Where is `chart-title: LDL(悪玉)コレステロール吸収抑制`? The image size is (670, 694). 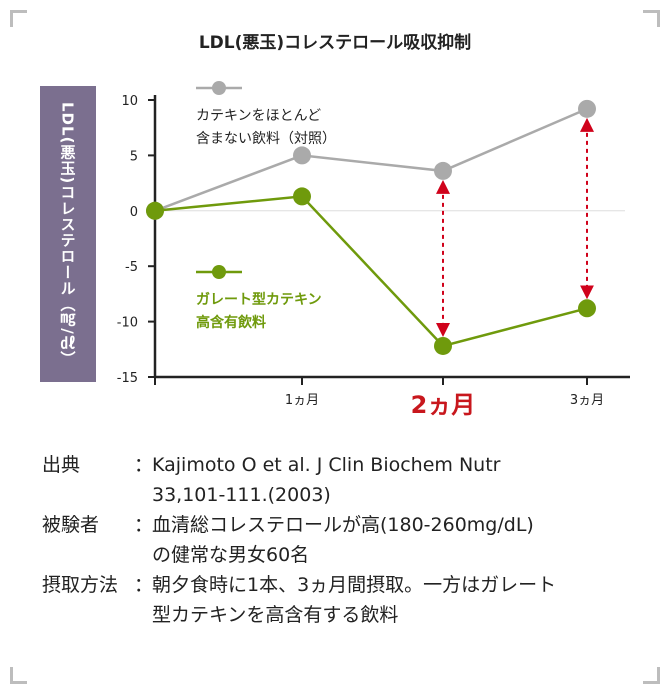
chart-title: LDL(悪玉)コレステロール吸収抑制 is located at coordinates (335, 42).